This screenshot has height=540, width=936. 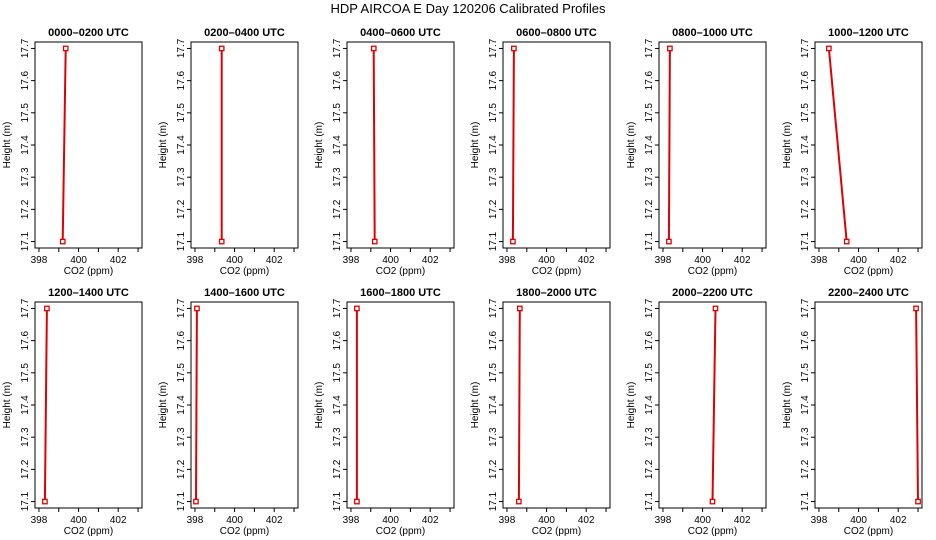 I want to click on panel-title: 2200–2400 UTC, so click(x=868, y=293).